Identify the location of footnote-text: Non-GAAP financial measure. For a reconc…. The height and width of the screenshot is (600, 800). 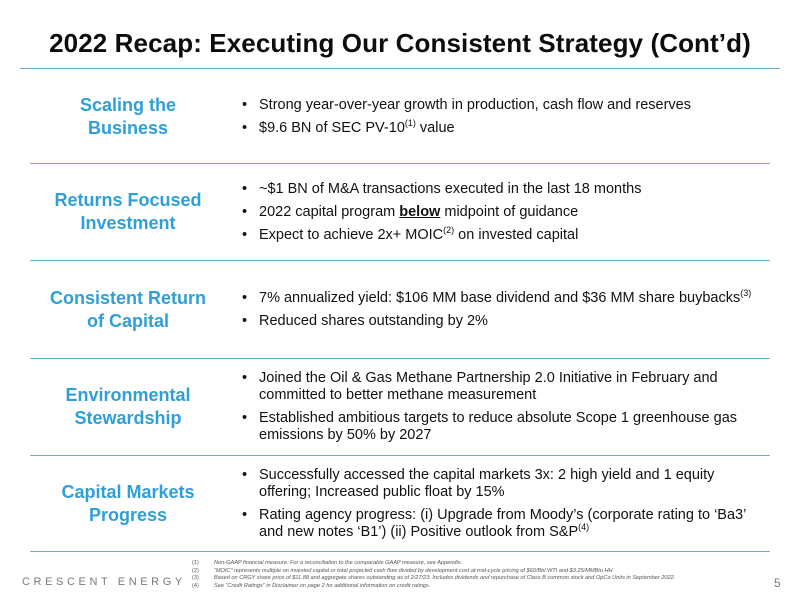
(338, 563).